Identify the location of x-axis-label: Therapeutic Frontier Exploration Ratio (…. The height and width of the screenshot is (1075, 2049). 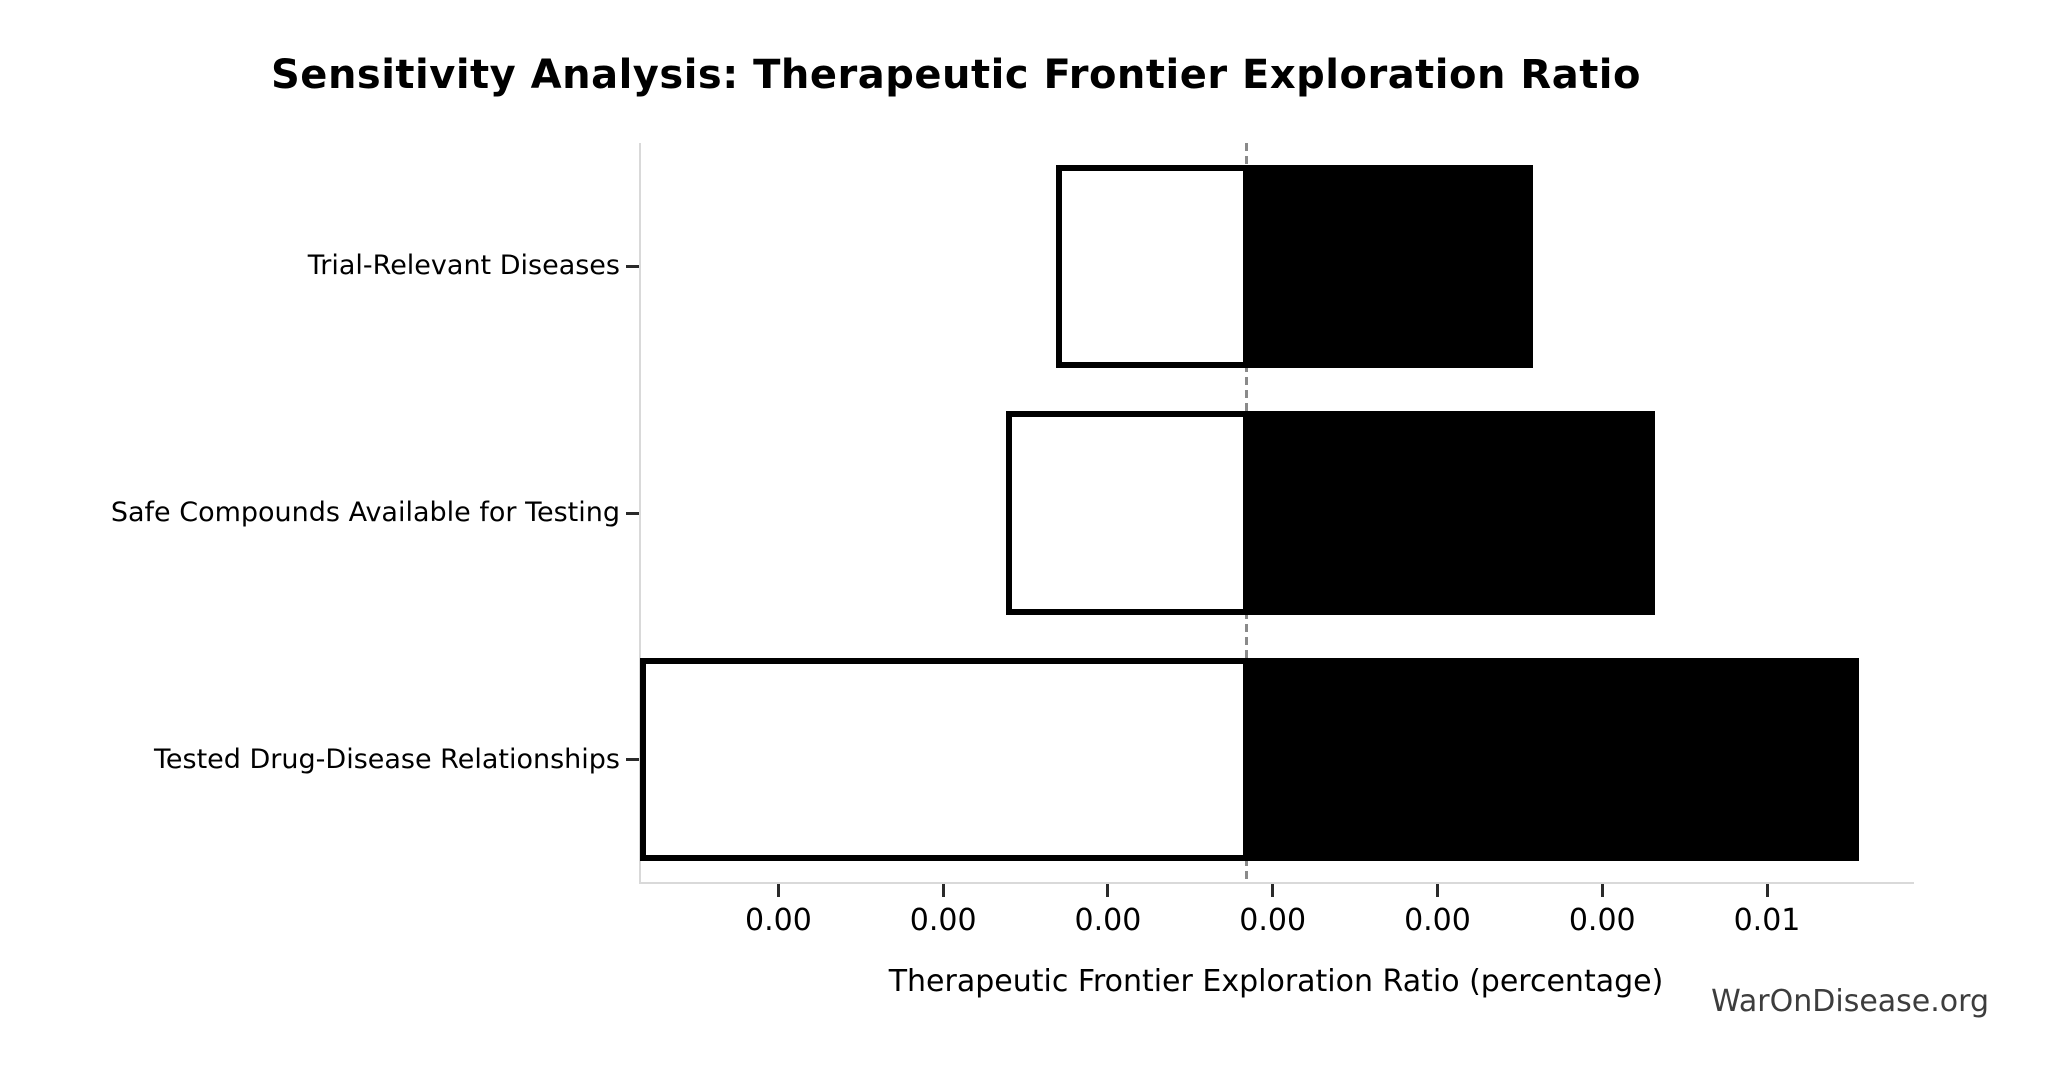
(1276, 981).